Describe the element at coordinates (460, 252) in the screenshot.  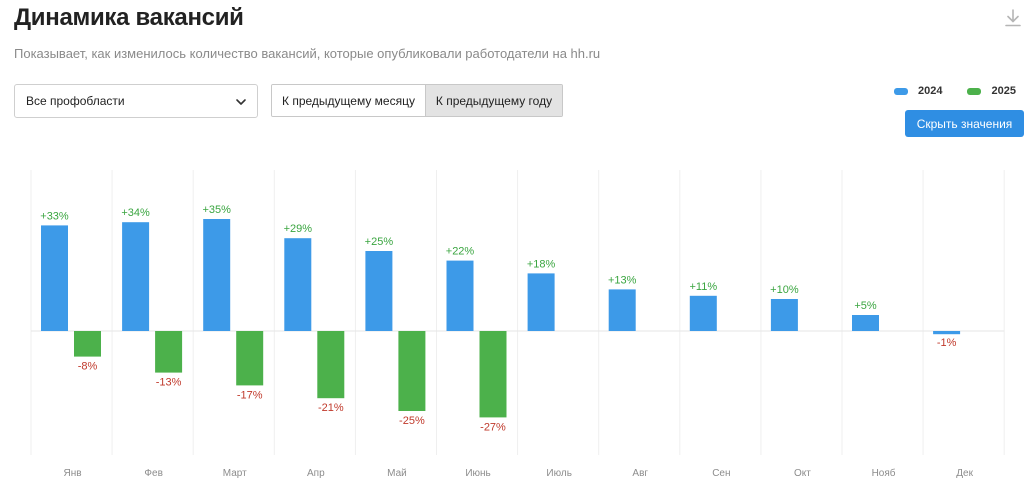
I see `data-label-2024-6: +22%` at that location.